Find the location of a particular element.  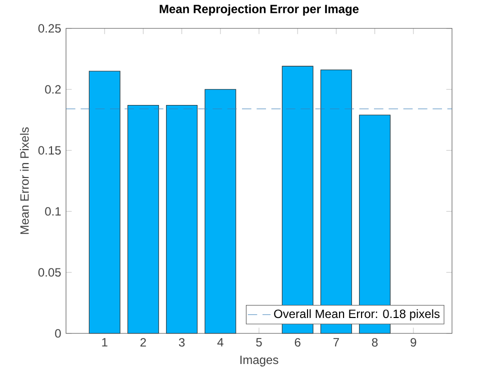

x-tick-label: 1 is located at coordinates (105, 342).